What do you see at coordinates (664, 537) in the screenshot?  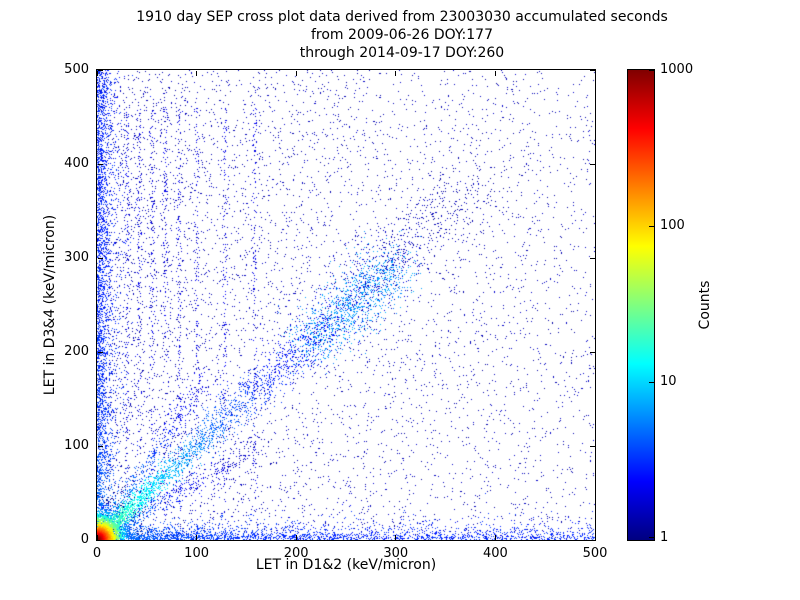 I see `colorbar-tick-label: 1` at bounding box center [664, 537].